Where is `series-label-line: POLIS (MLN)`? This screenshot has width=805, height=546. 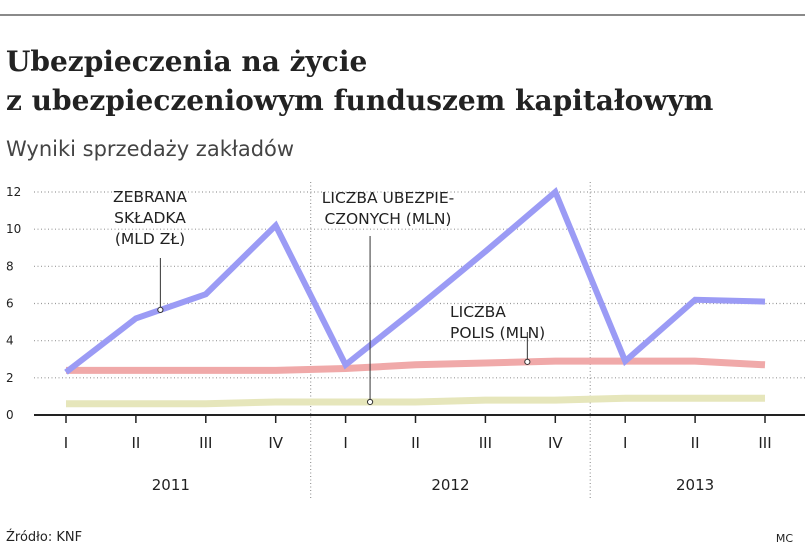
series-label-line: POLIS (MLN) is located at coordinates (497, 333).